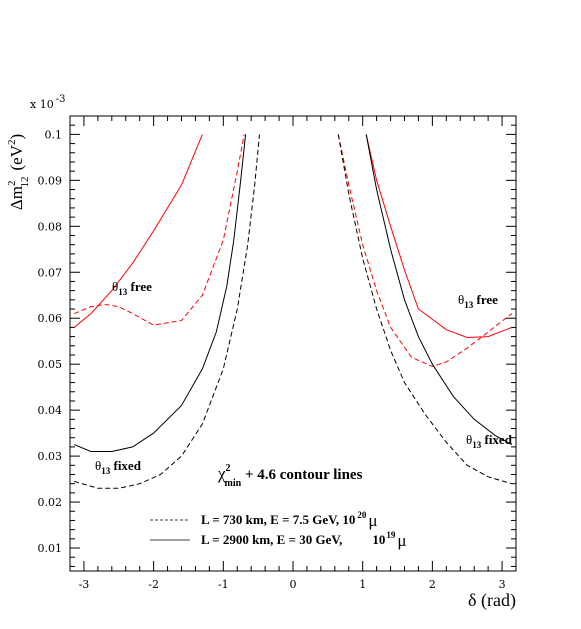  I want to click on y-axis-title: Δm212(eV2), so click(18, 172).